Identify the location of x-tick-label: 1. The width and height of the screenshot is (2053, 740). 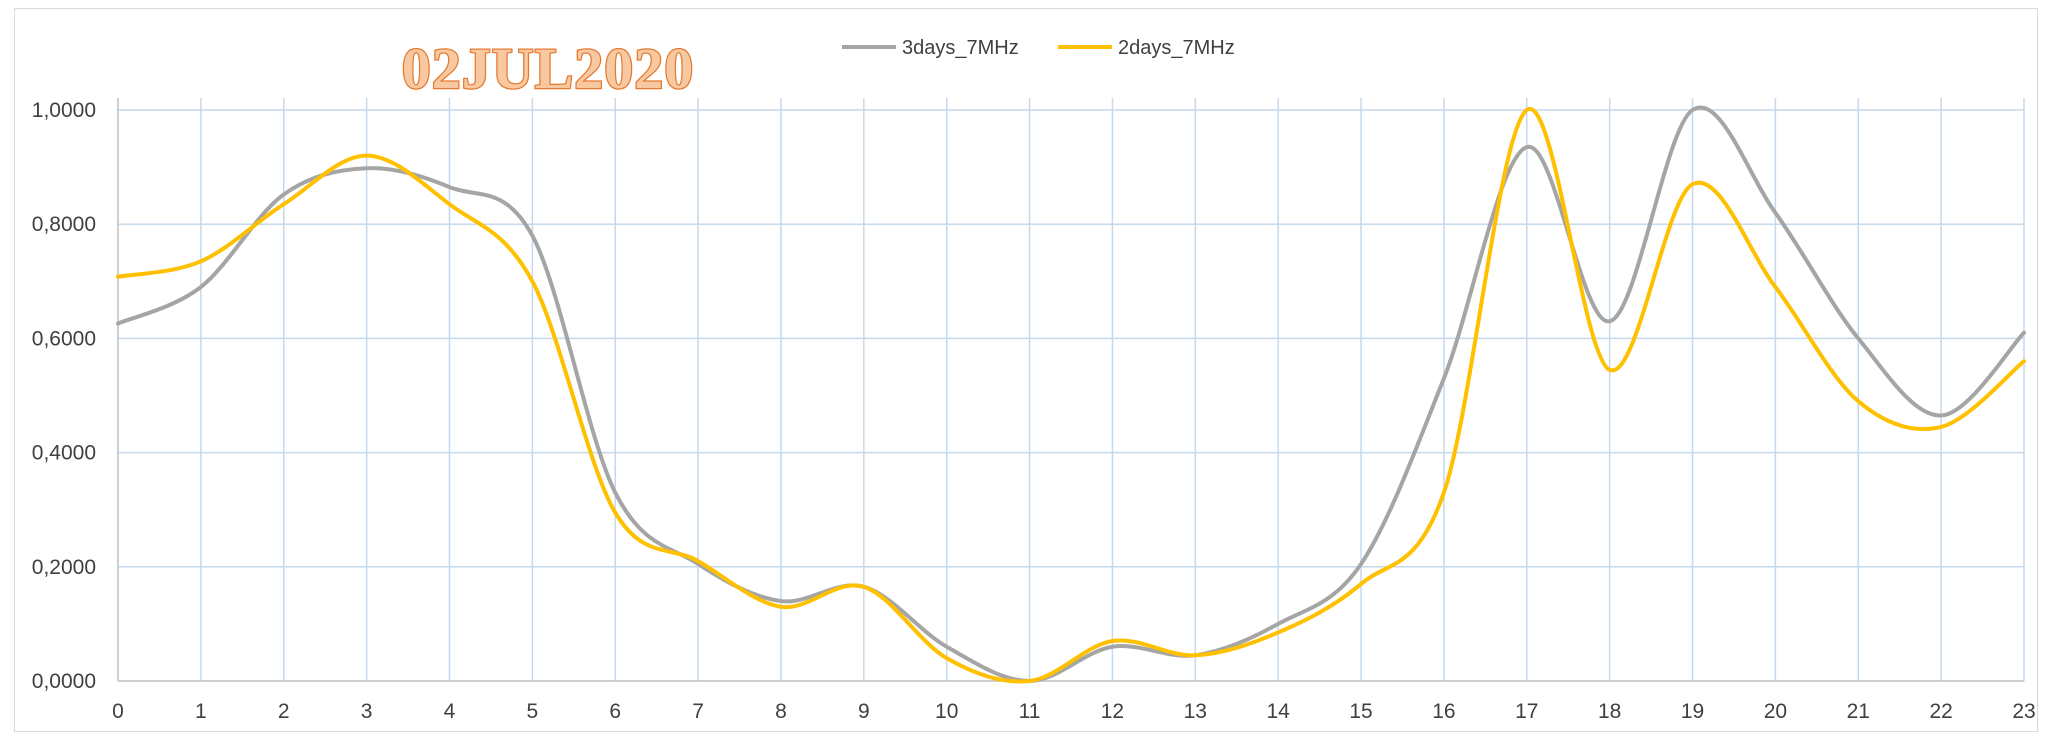
(201, 711).